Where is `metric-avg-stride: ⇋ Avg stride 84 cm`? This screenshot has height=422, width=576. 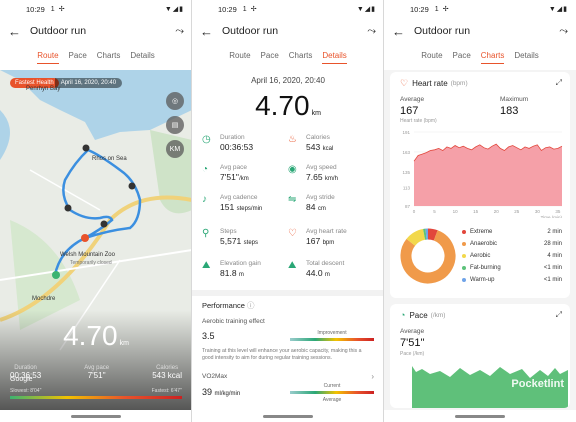 metric-avg-stride: ⇋ Avg stride 84 cm is located at coordinates (333, 207).